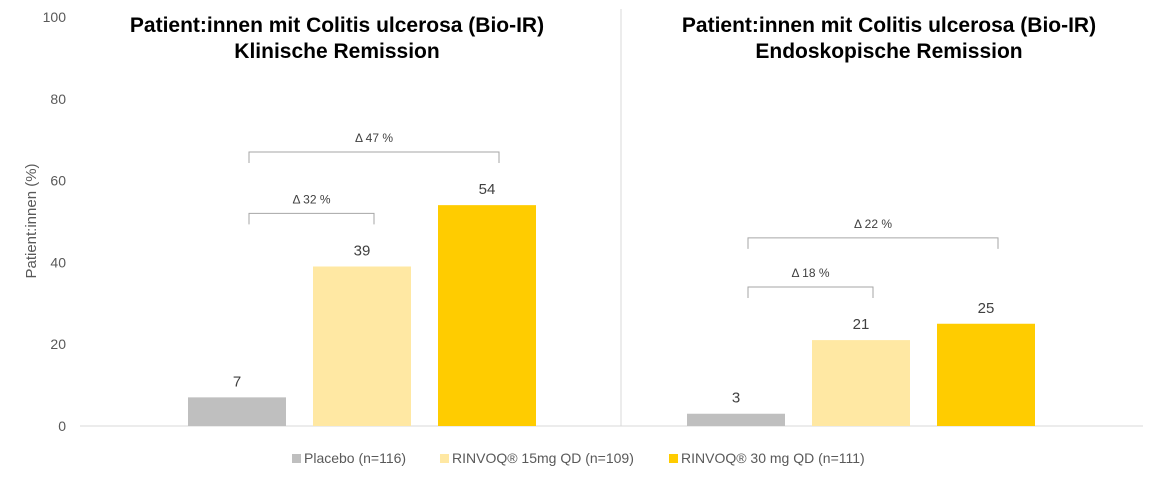 Image resolution: width=1160 pixels, height=481 pixels. Describe the element at coordinates (374, 138) in the screenshot. I see `delta-label: Δ 47 %` at that location.